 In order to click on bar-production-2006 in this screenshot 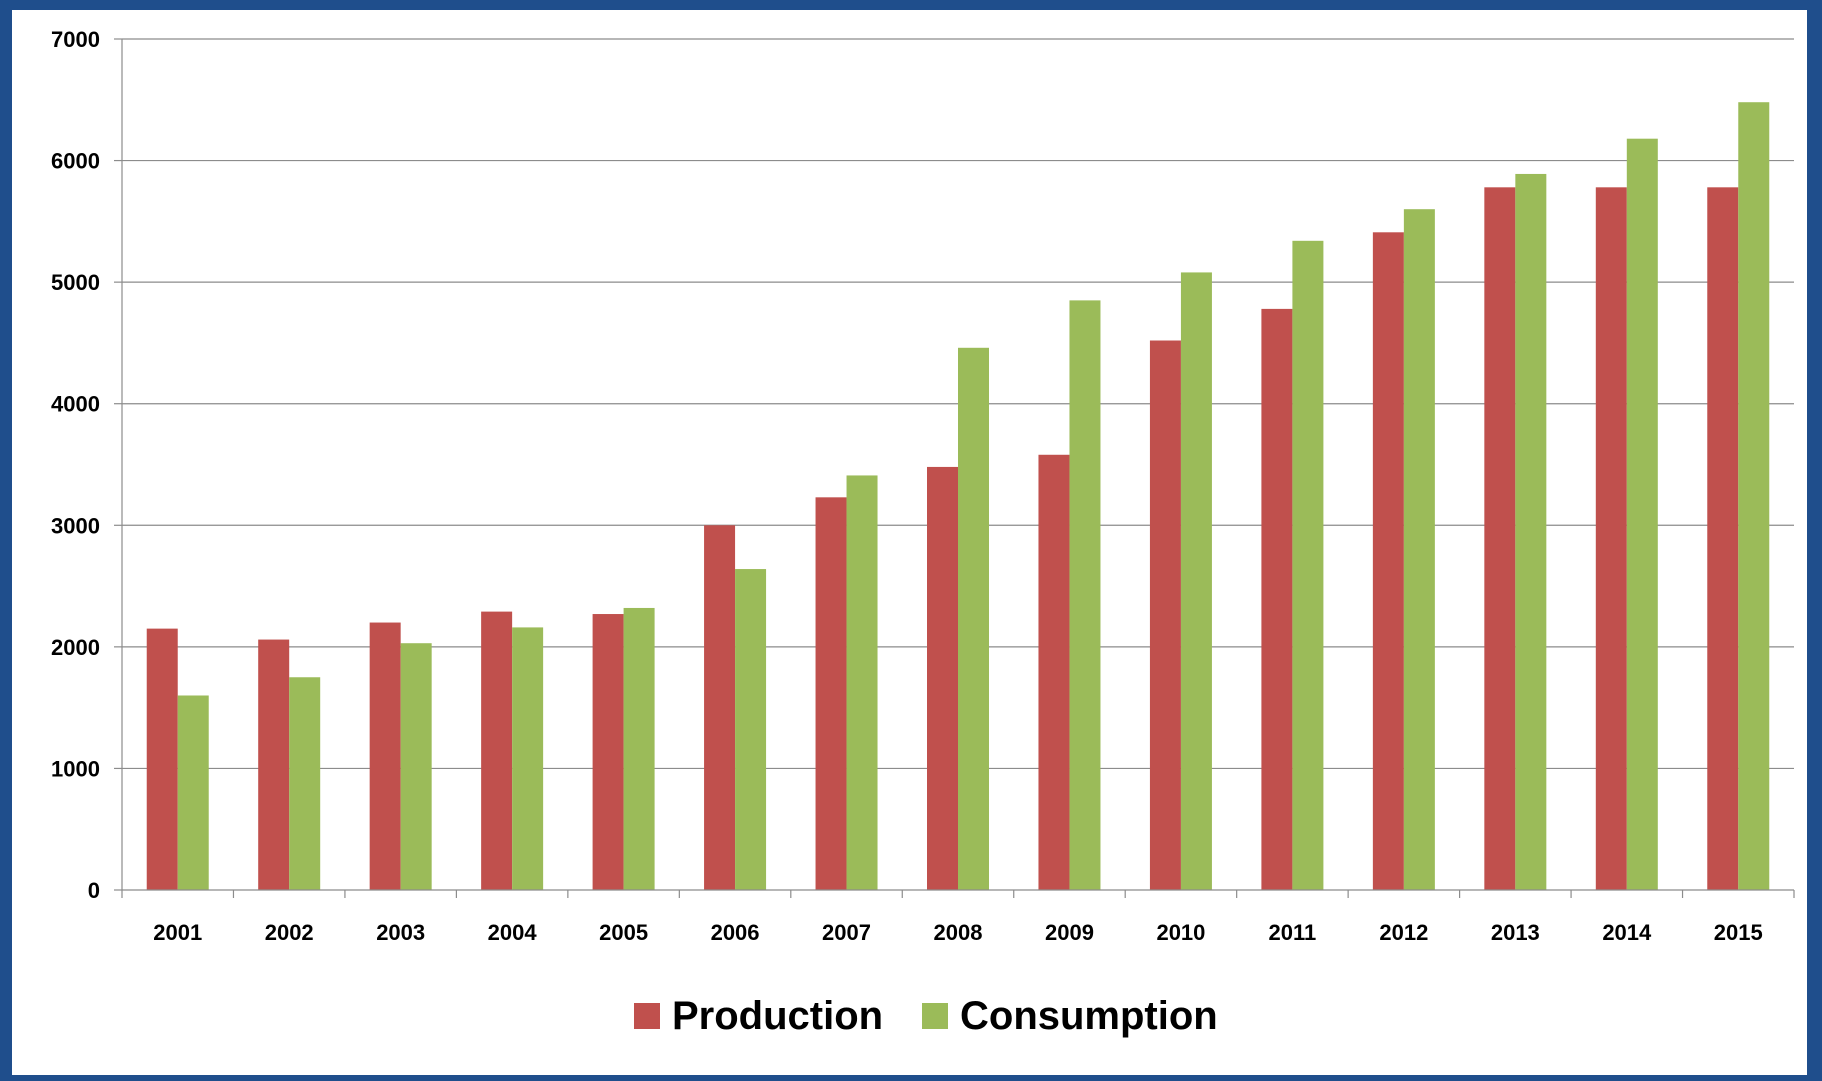, I will do `click(720, 707)`.